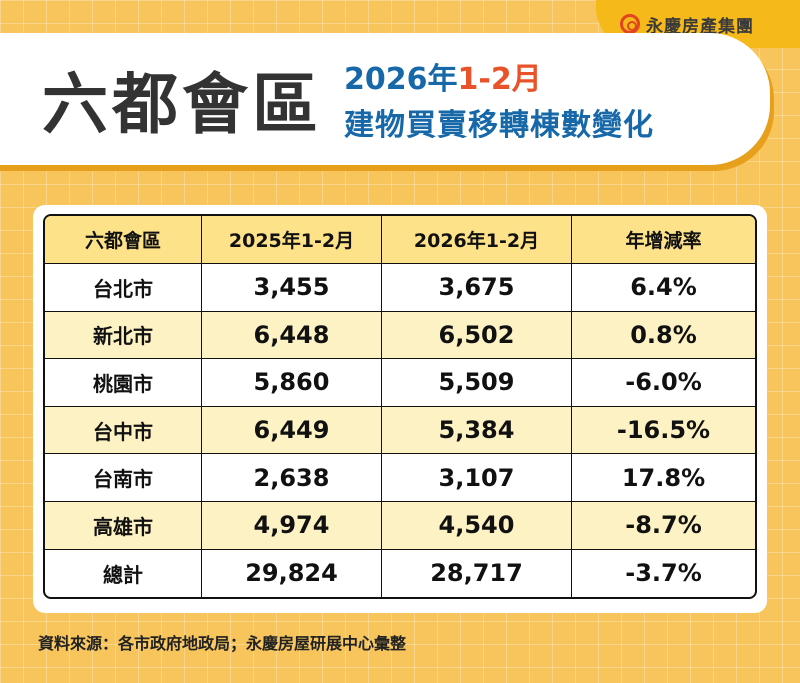  I want to click on cell-2026: 3,107, so click(477, 478).